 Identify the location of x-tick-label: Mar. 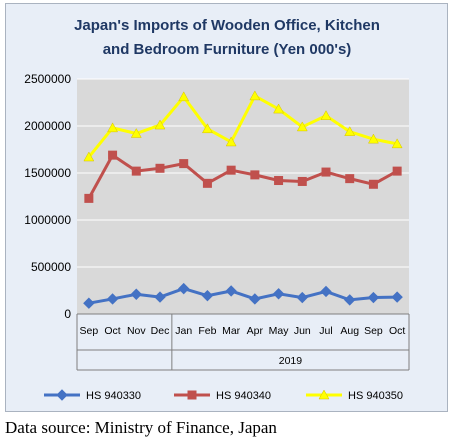
(231, 331).